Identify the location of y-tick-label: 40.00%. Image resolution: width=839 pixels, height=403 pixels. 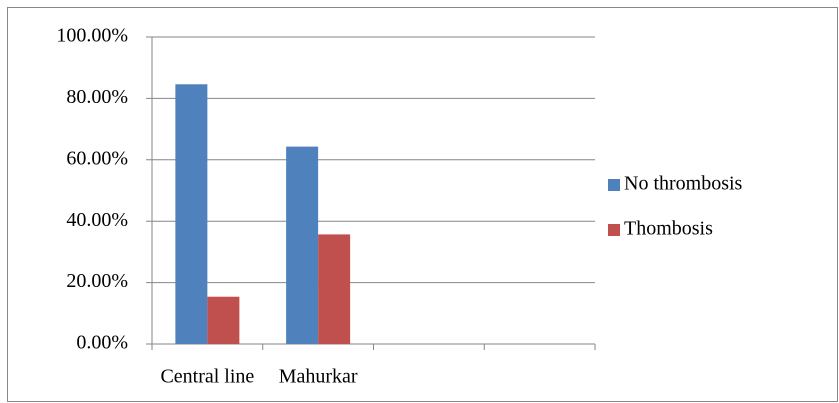
(97, 220).